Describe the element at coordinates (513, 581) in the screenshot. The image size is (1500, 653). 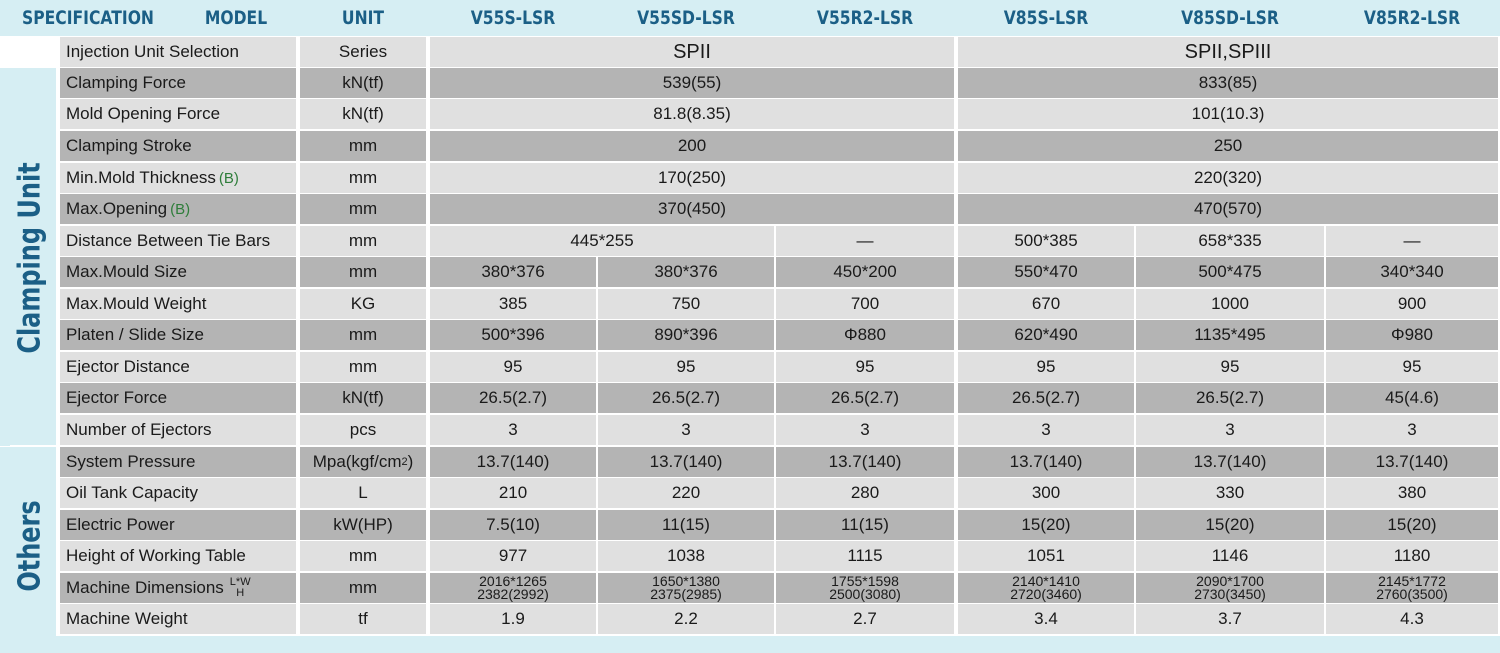
I see `value-line: 2016*1265` at that location.